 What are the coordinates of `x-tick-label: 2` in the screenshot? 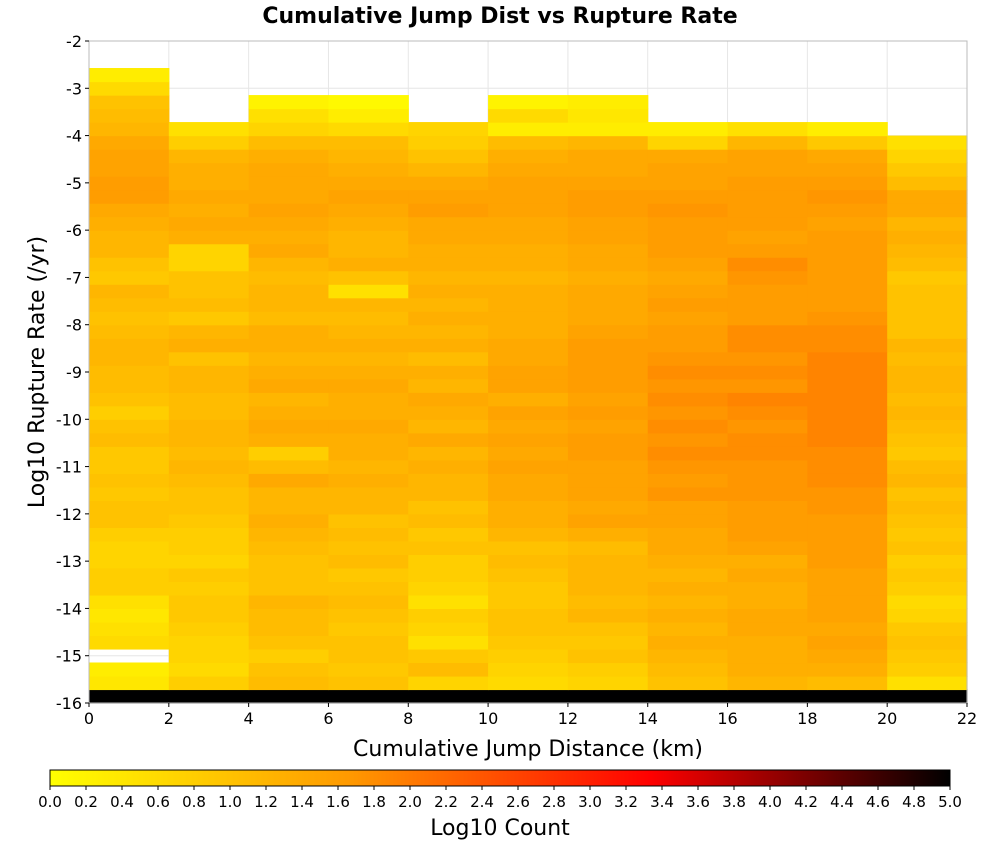 It's located at (169, 718).